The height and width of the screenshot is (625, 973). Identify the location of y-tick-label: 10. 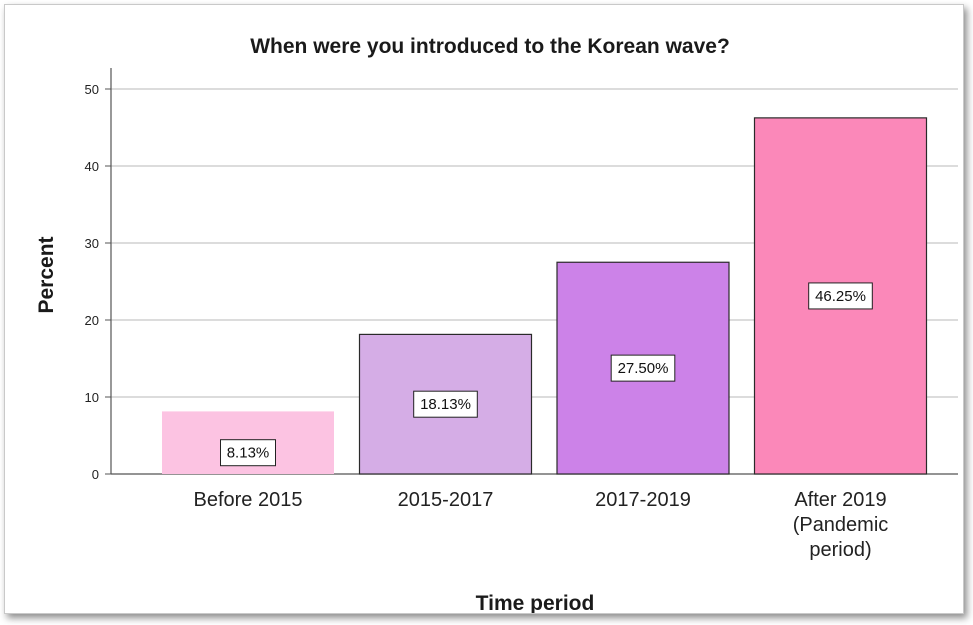
(92, 397).